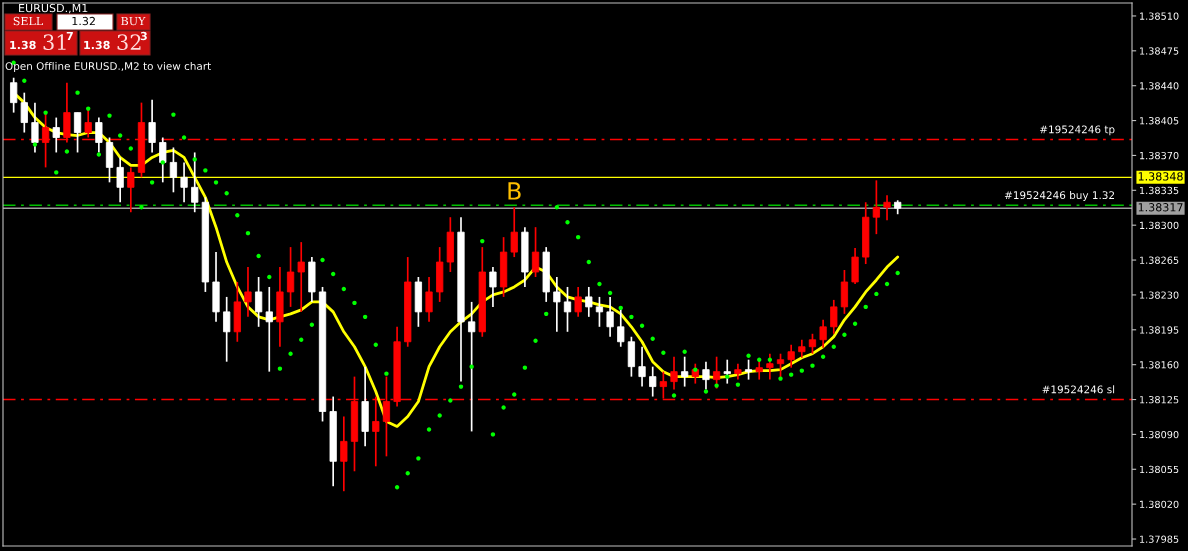  Describe the element at coordinates (1159, 155) in the screenshot. I see `y-tick-label: 1.38370` at that location.